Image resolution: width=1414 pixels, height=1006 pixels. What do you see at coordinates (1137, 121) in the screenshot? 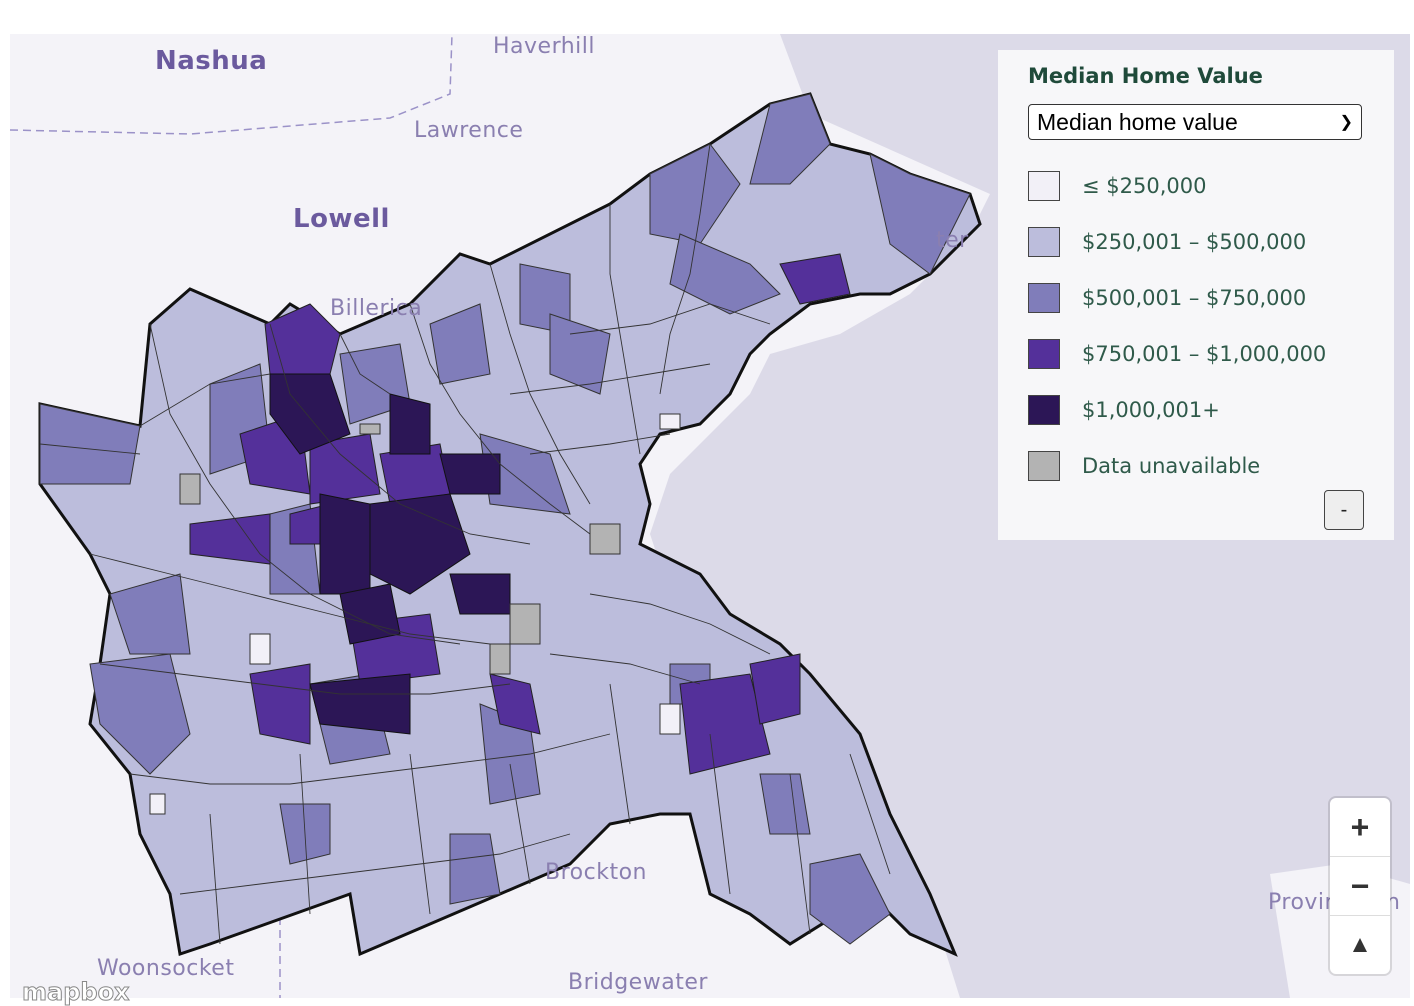
I see `metric-select-value: Median home value` at bounding box center [1137, 121].